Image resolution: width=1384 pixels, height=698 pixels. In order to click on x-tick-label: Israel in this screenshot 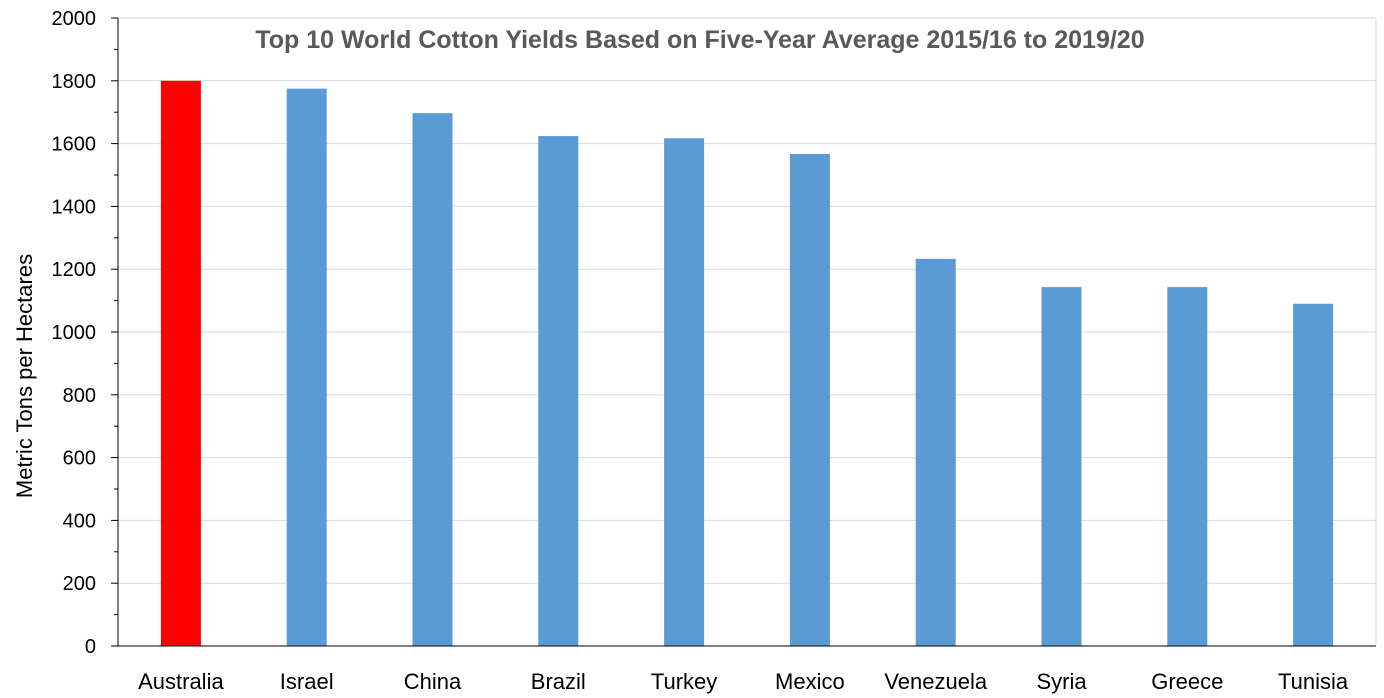, I will do `click(307, 681)`.